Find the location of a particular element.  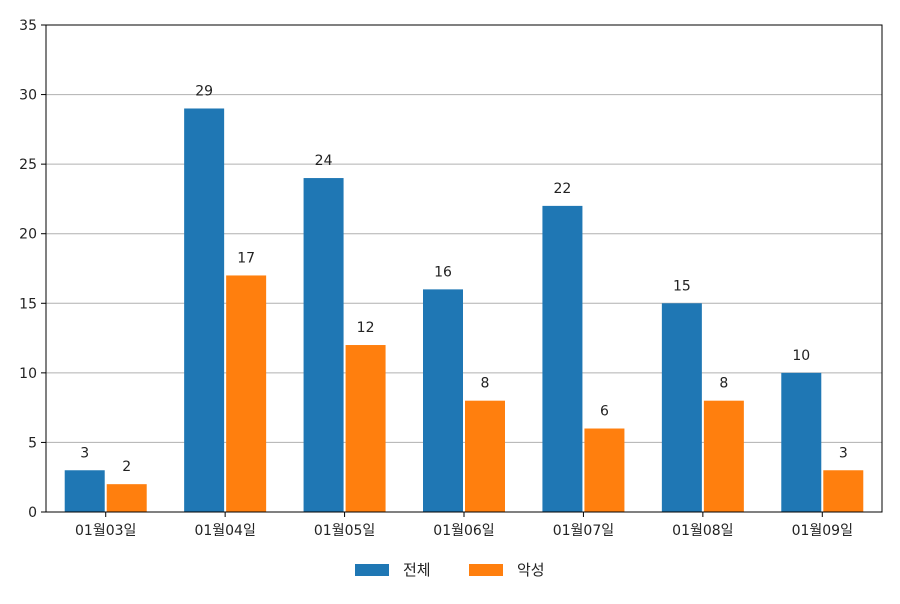

x-tick-label: 01월04일 is located at coordinates (224, 531).